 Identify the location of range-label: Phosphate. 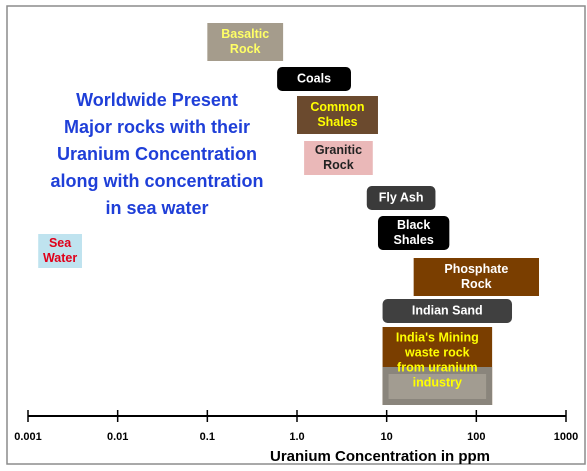
(476, 269).